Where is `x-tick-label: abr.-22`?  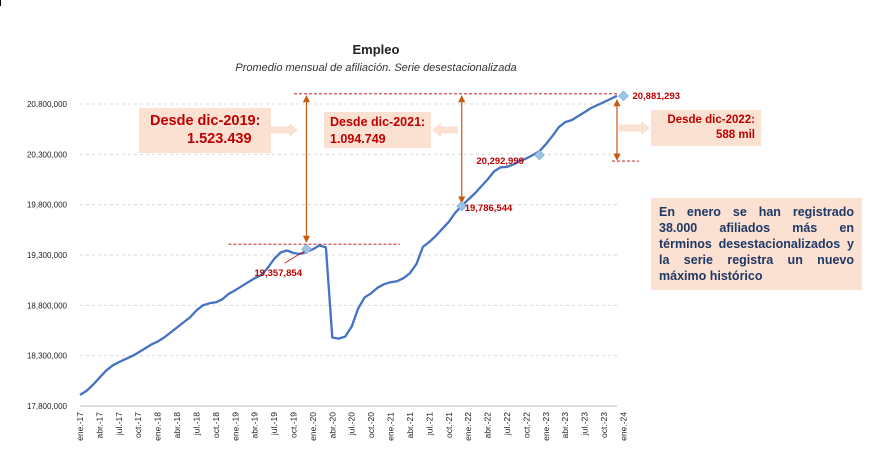 x-tick-label: abr.-22 is located at coordinates (488, 425).